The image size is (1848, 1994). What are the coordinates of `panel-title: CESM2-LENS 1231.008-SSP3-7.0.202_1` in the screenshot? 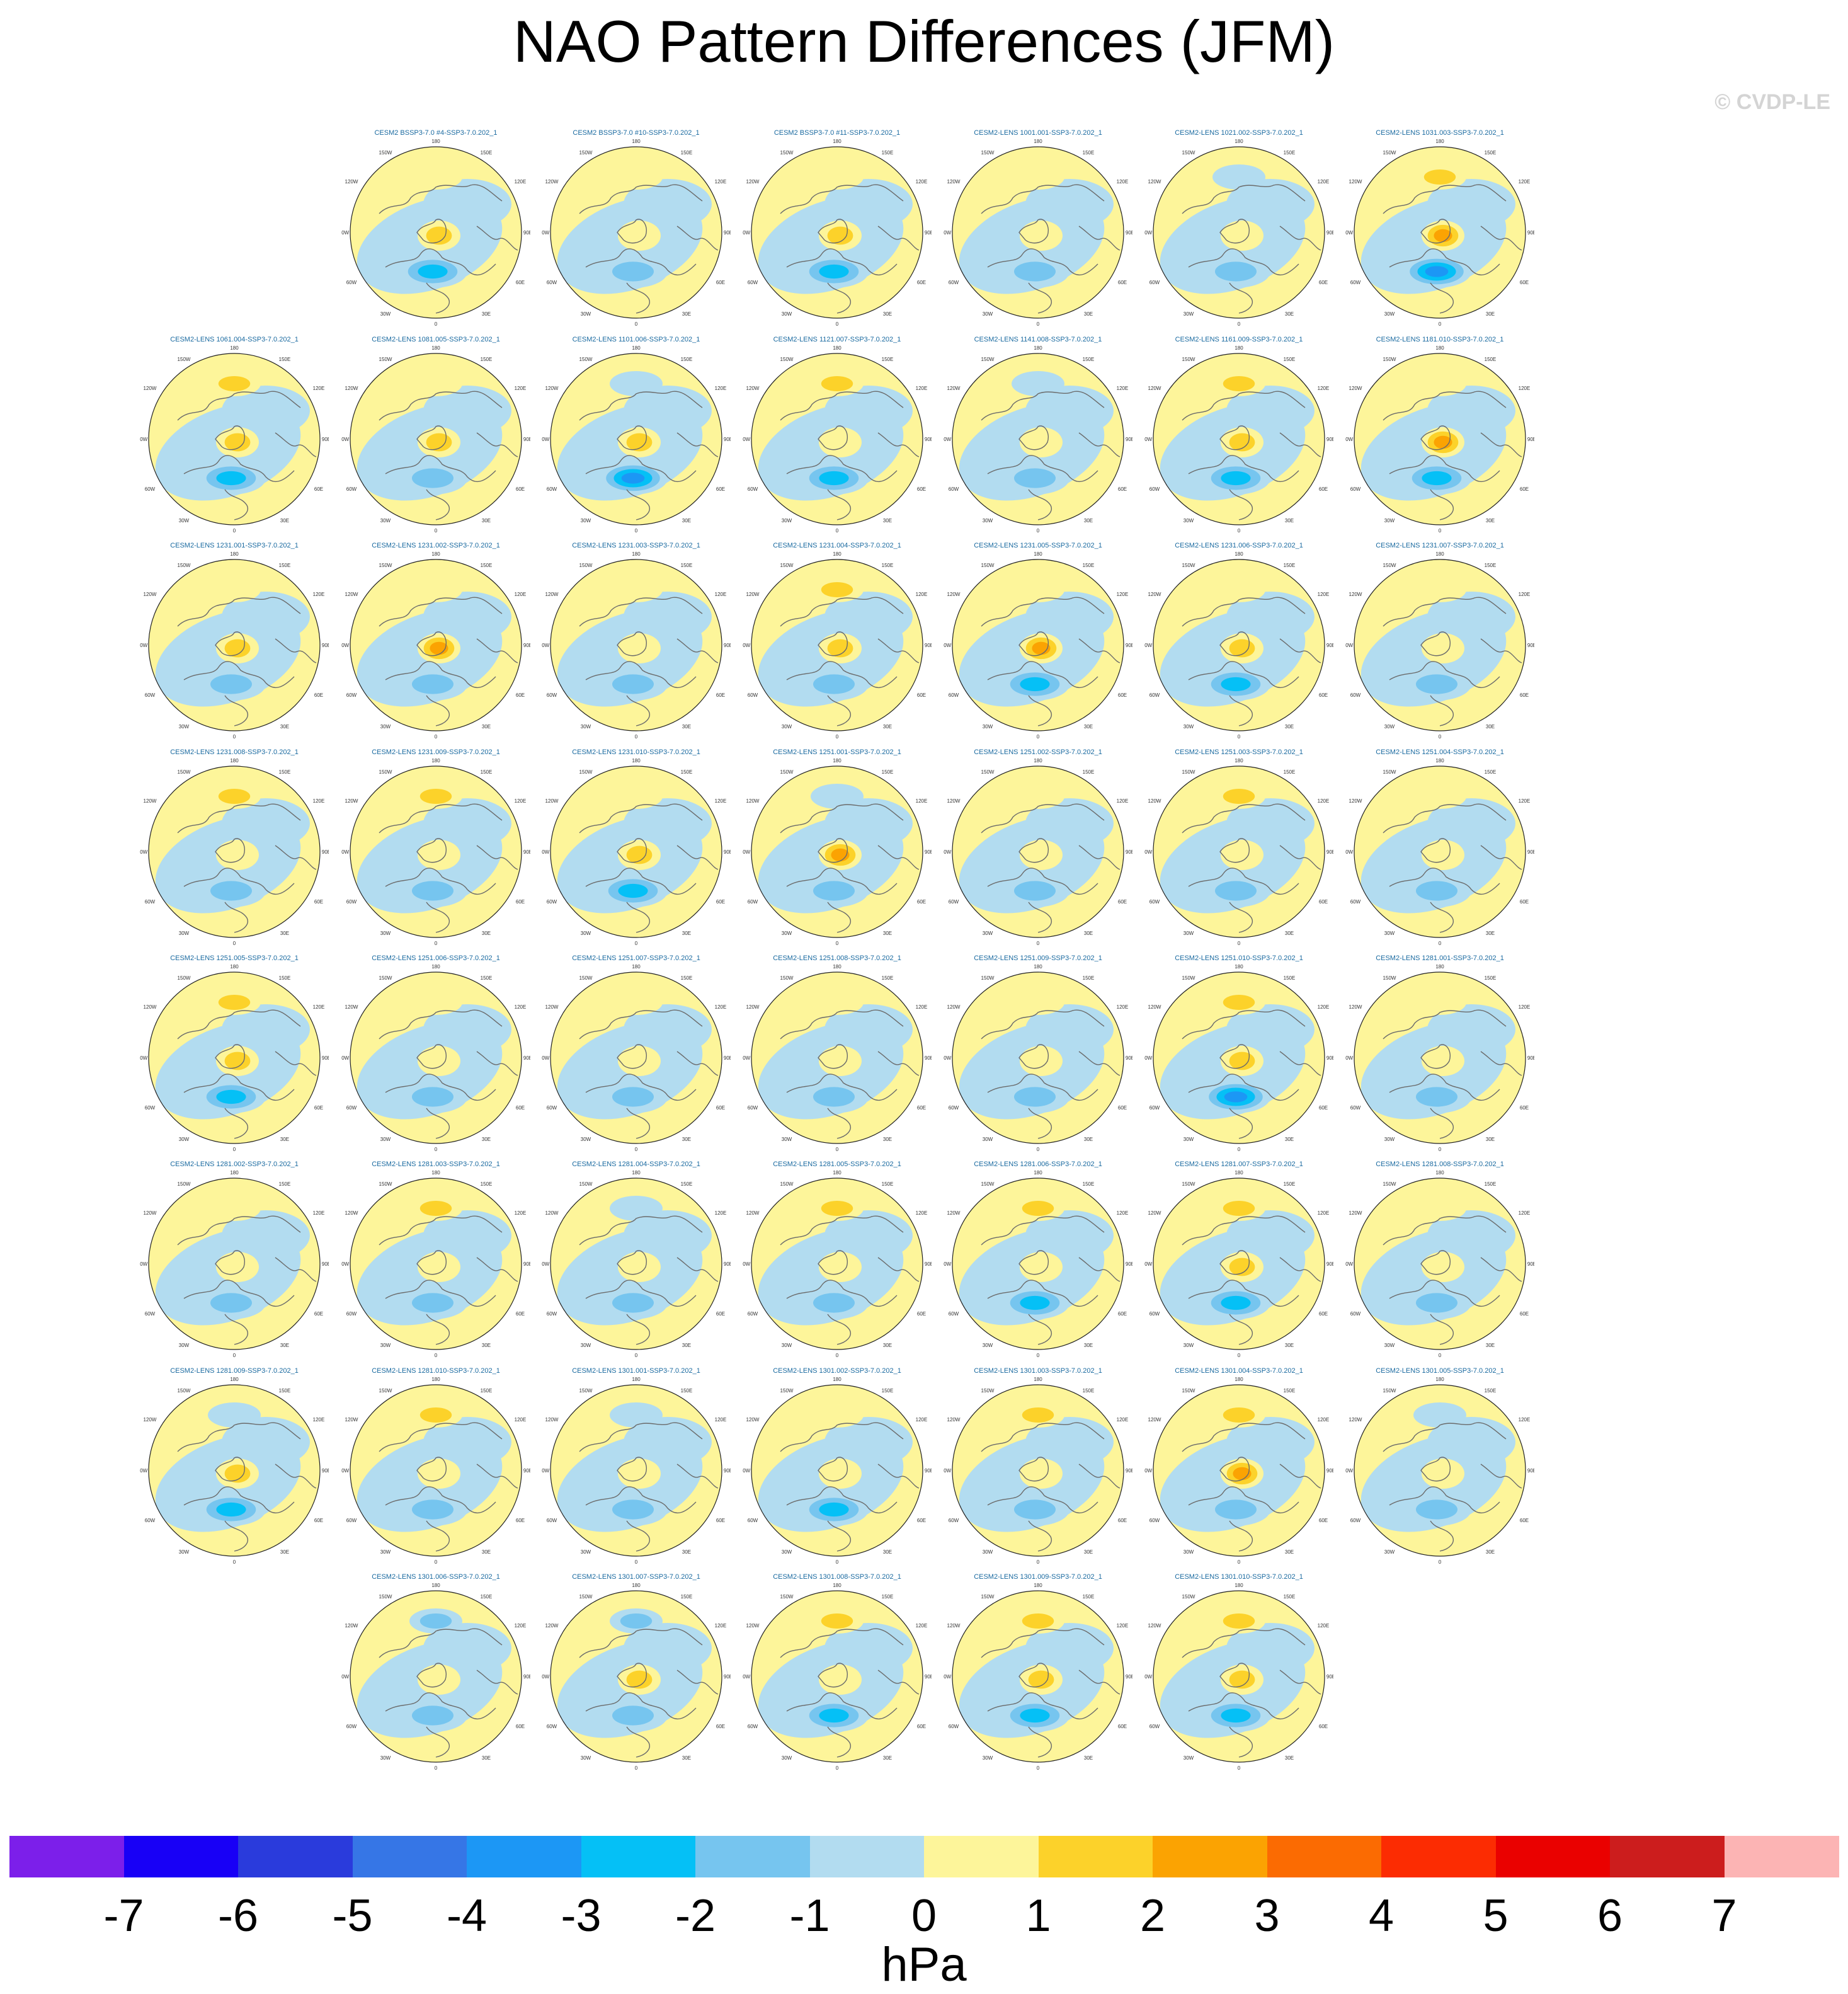 It's located at (234, 752).